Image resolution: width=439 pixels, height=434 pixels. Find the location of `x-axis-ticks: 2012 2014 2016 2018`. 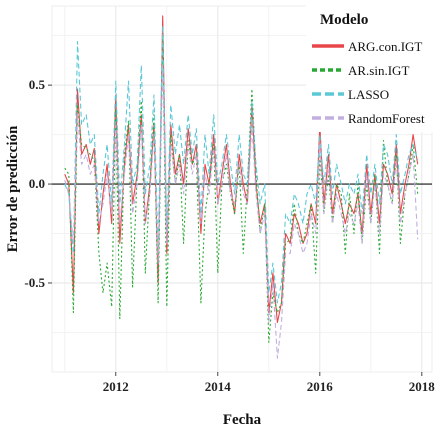

x-axis-ticks: 2012 2014 2016 2018 is located at coordinates (269, 383).